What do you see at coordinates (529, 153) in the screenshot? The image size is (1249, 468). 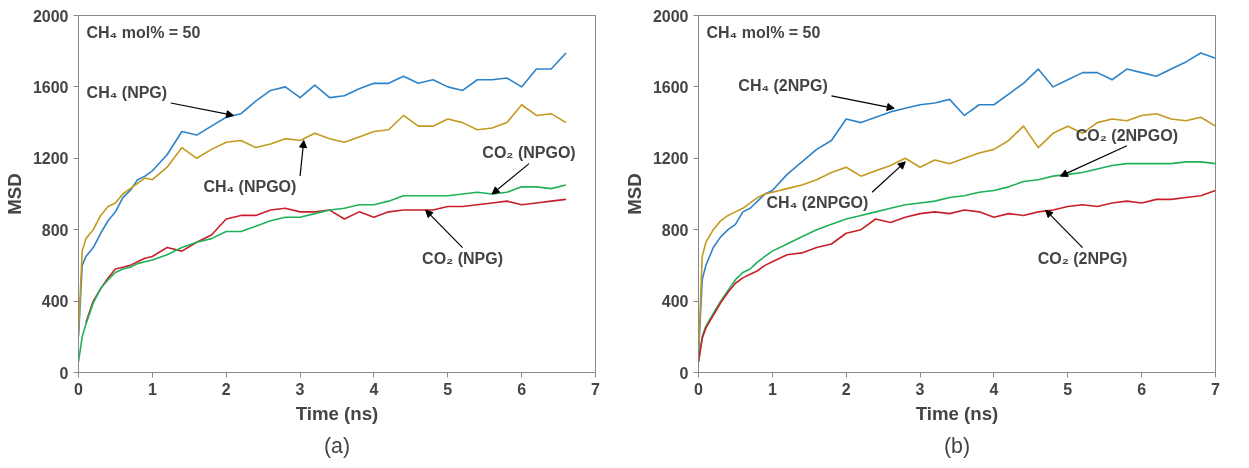 I see `annotation: CO₂ (NPGO)` at bounding box center [529, 153].